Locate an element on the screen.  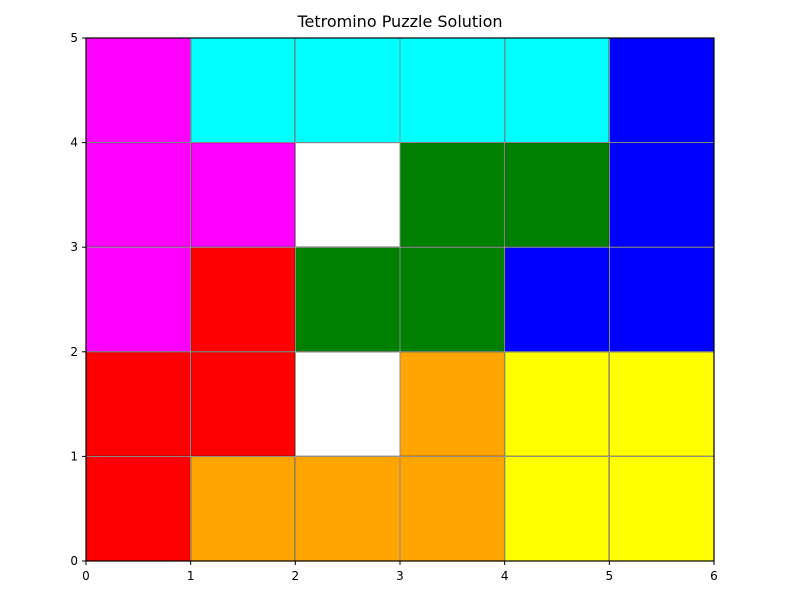
y-tick-label: 3 is located at coordinates (74, 247).